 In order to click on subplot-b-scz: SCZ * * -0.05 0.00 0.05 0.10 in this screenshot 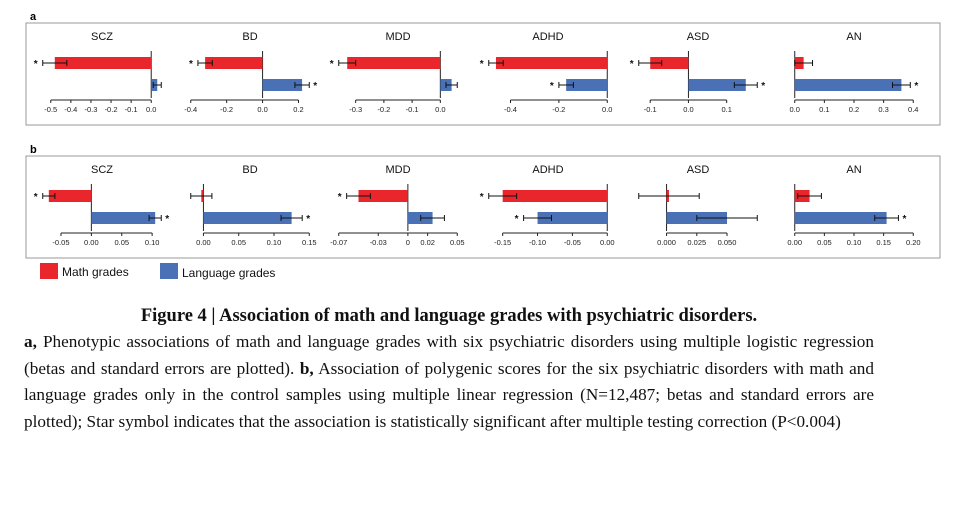, I will do `click(102, 205)`.